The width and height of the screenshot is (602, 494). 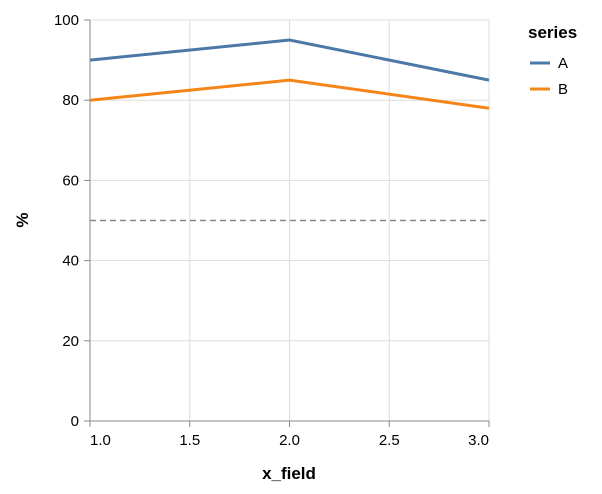 I want to click on series-layer, so click(x=289, y=74).